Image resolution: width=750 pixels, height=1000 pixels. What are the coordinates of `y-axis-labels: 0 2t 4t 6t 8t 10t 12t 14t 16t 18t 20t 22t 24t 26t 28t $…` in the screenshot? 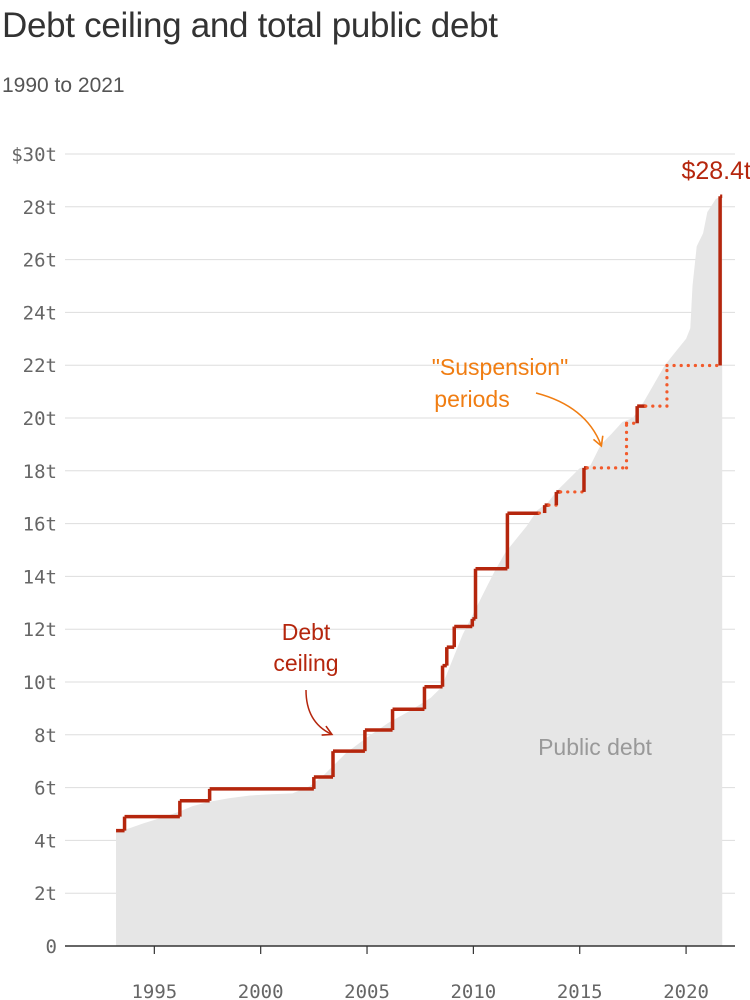 It's located at (34, 551).